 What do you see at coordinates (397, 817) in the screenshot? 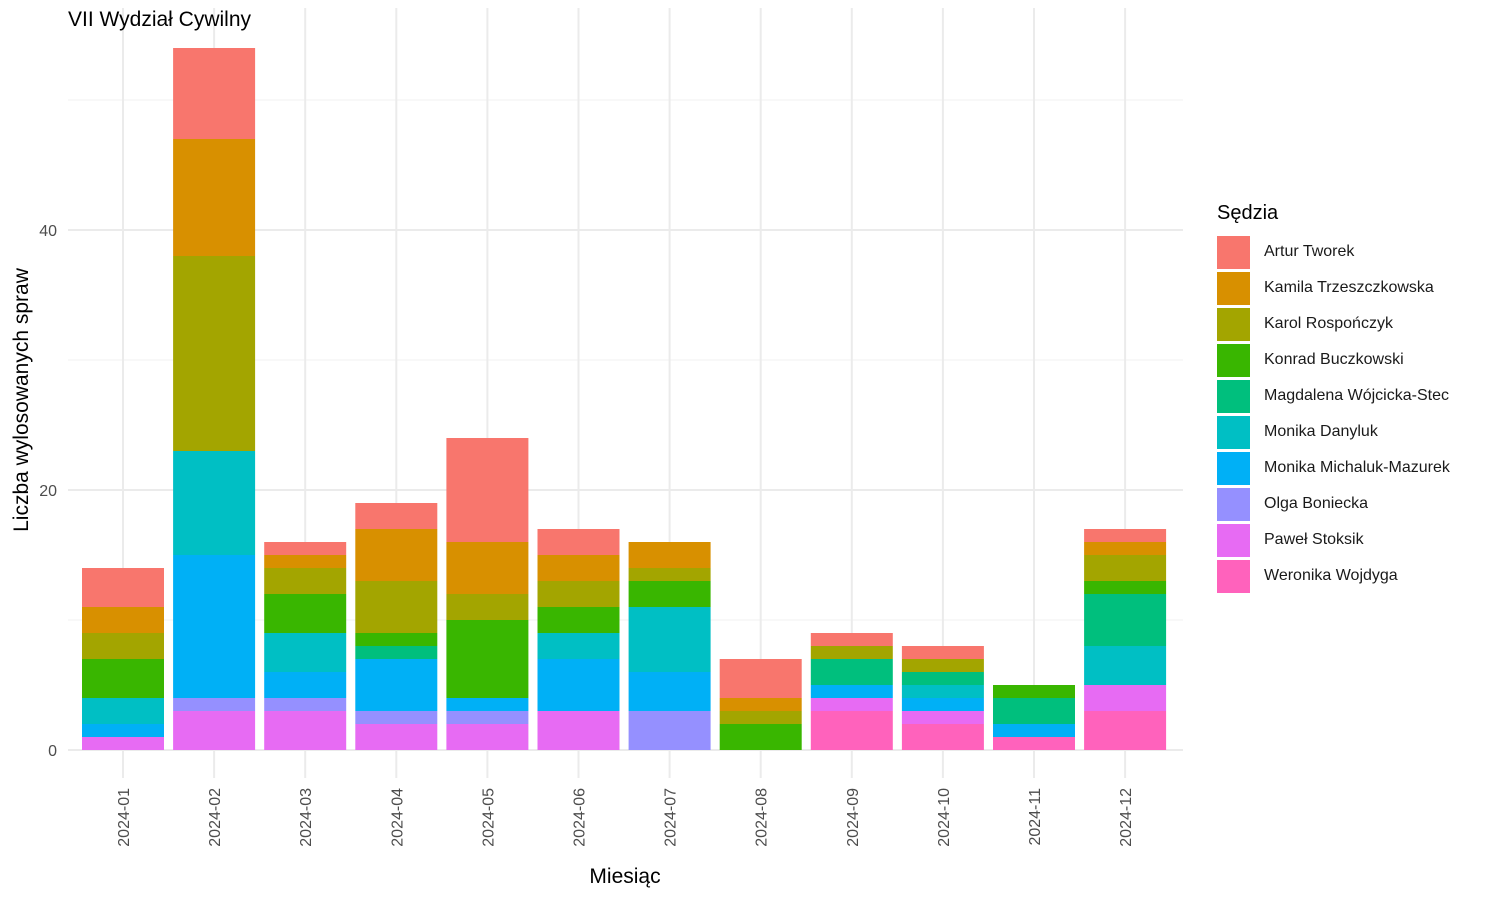
I see `x-tick-label: 2024-04` at bounding box center [397, 817].